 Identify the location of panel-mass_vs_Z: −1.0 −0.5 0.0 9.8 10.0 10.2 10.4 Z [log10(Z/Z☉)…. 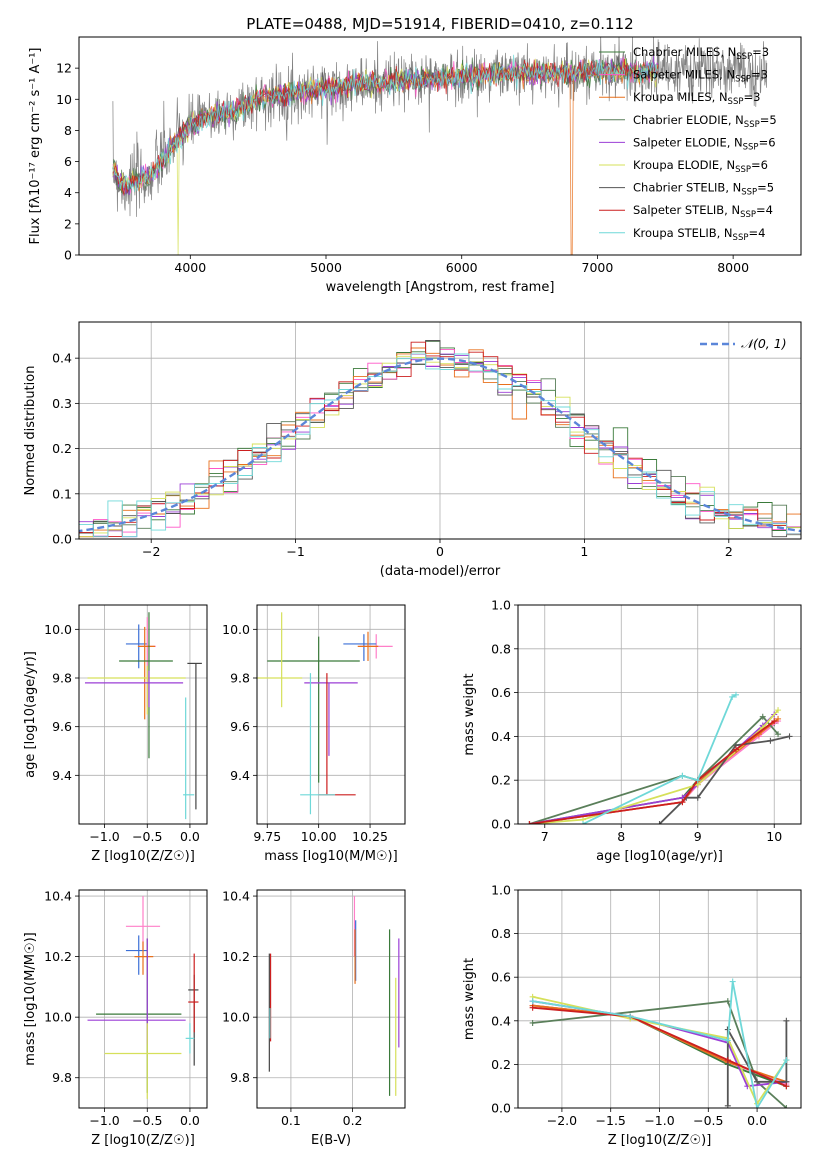
(115, 1018).